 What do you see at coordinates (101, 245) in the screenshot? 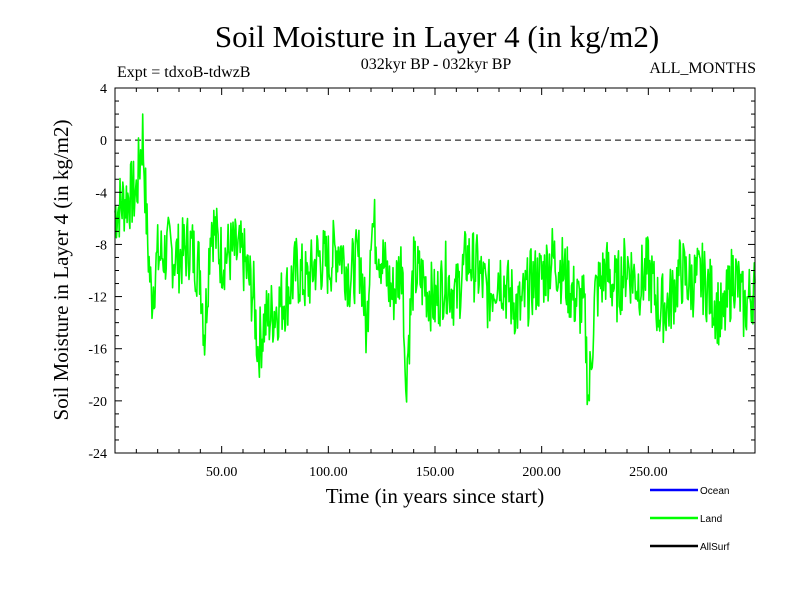
I see `y-tick-label: -8` at bounding box center [101, 245].